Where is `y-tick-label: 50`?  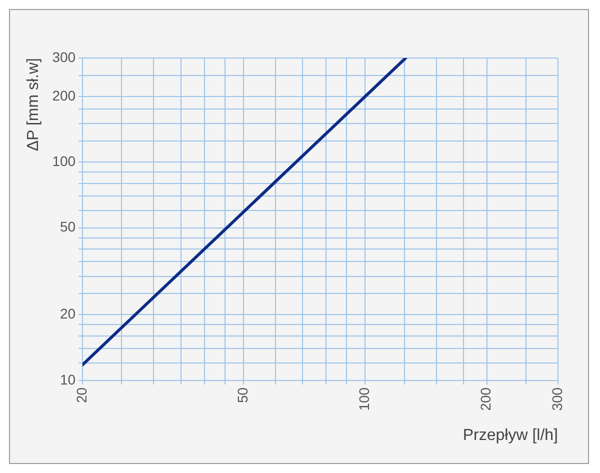 y-tick-label: 50 is located at coordinates (68, 226).